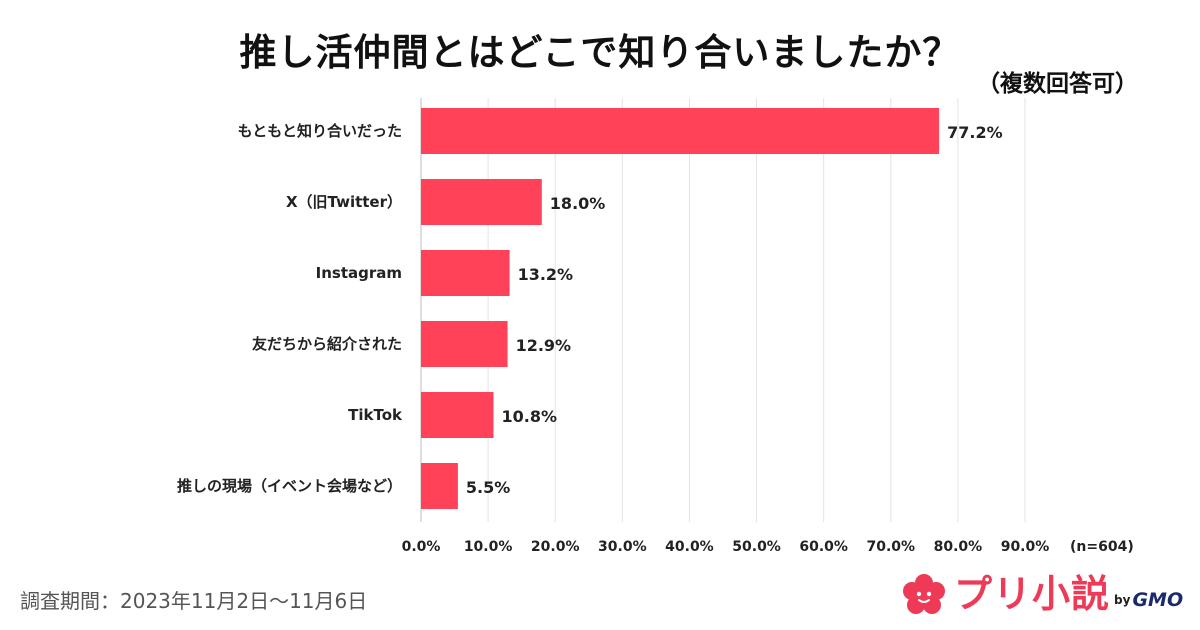 The height and width of the screenshot is (630, 1200). Describe the element at coordinates (1122, 600) in the screenshot. I see `brand-by: by` at that location.